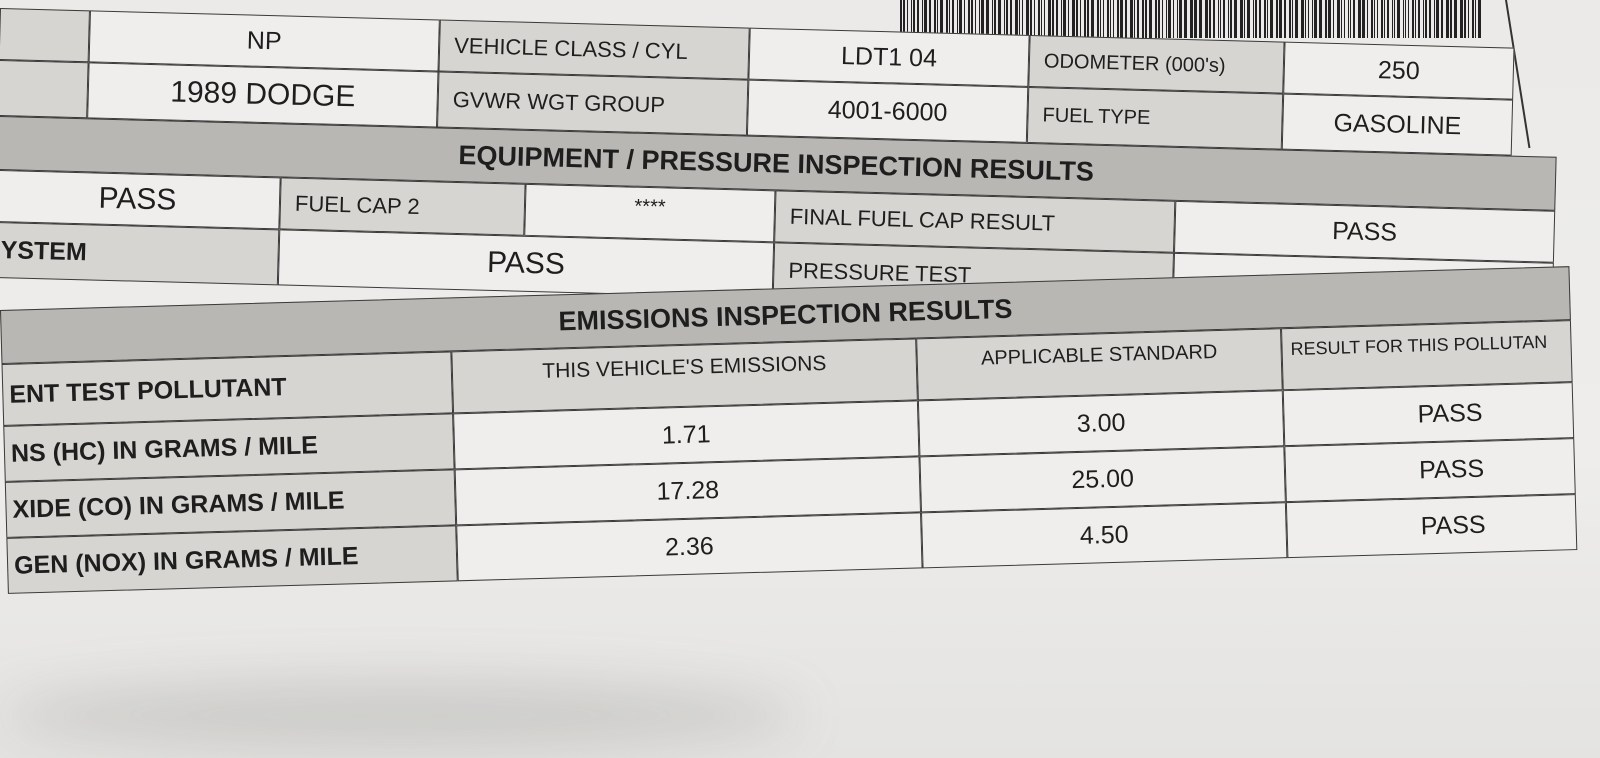  What do you see at coordinates (140, 199) in the screenshot?
I see `equipment-result: PASS` at bounding box center [140, 199].